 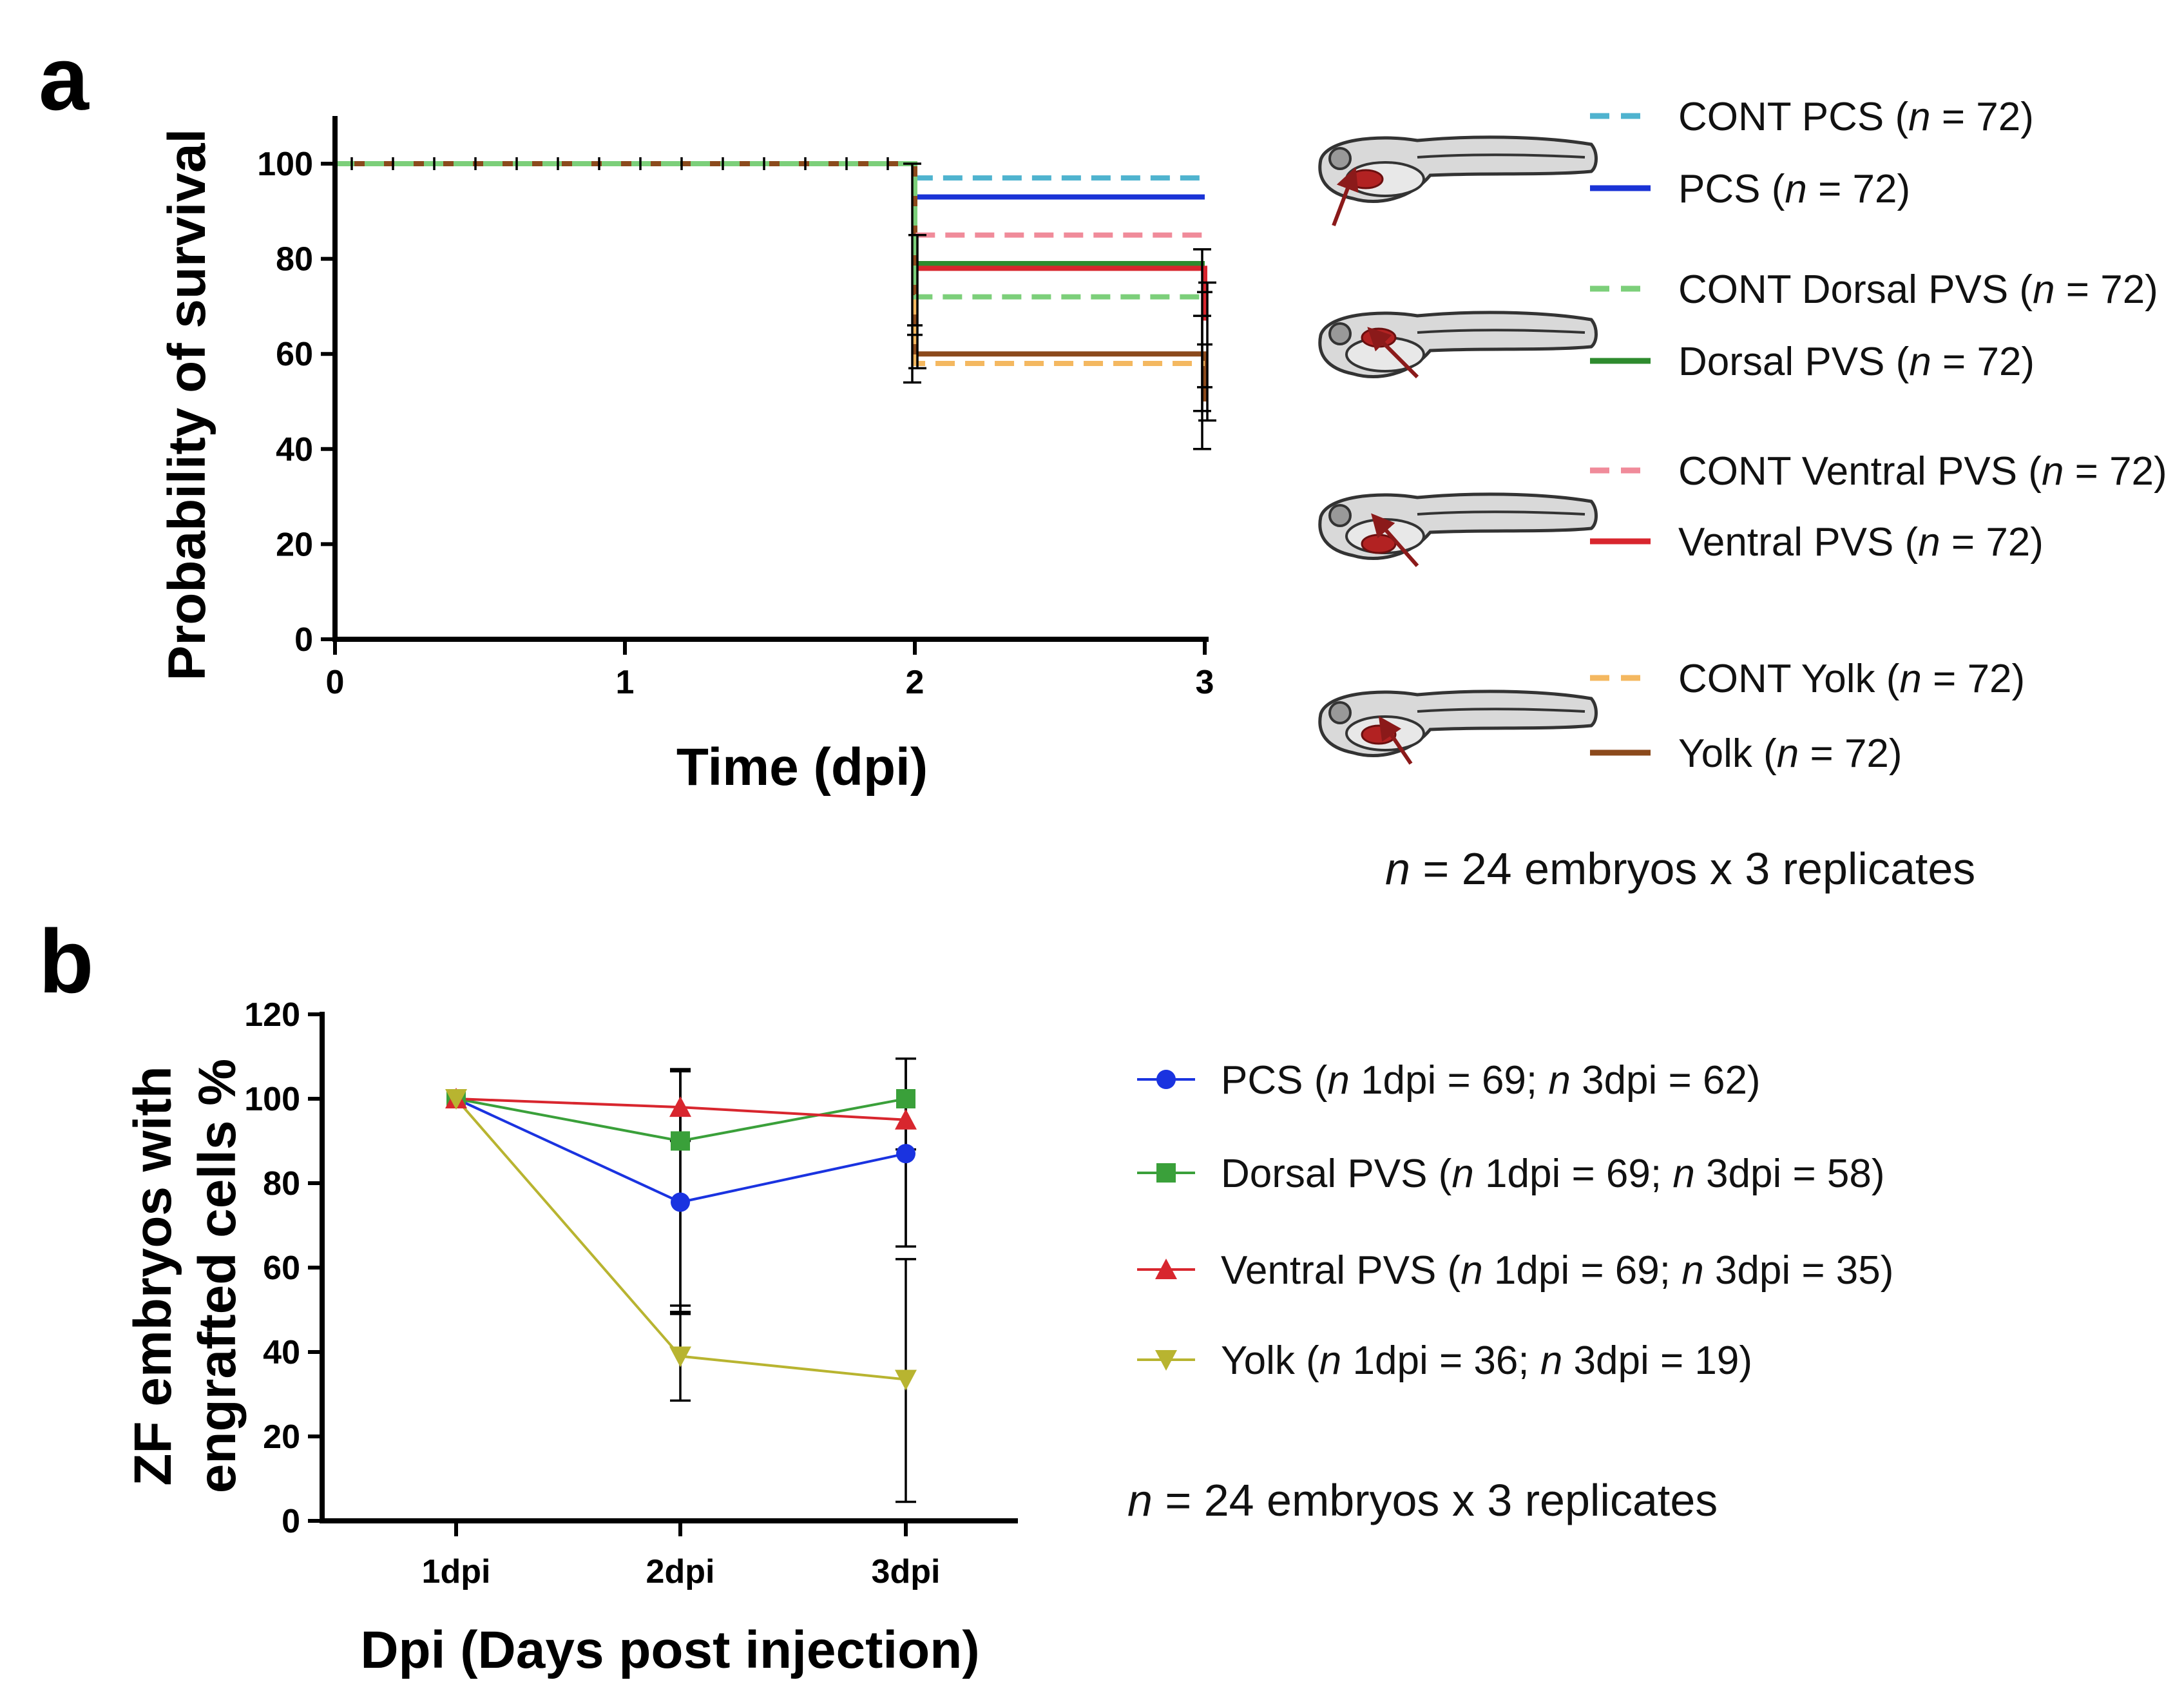 I want to click on b-legend-label: Dorsal PVS (n 1dpi = 69; n 3dpi = 58), so click(x=1553, y=1174).